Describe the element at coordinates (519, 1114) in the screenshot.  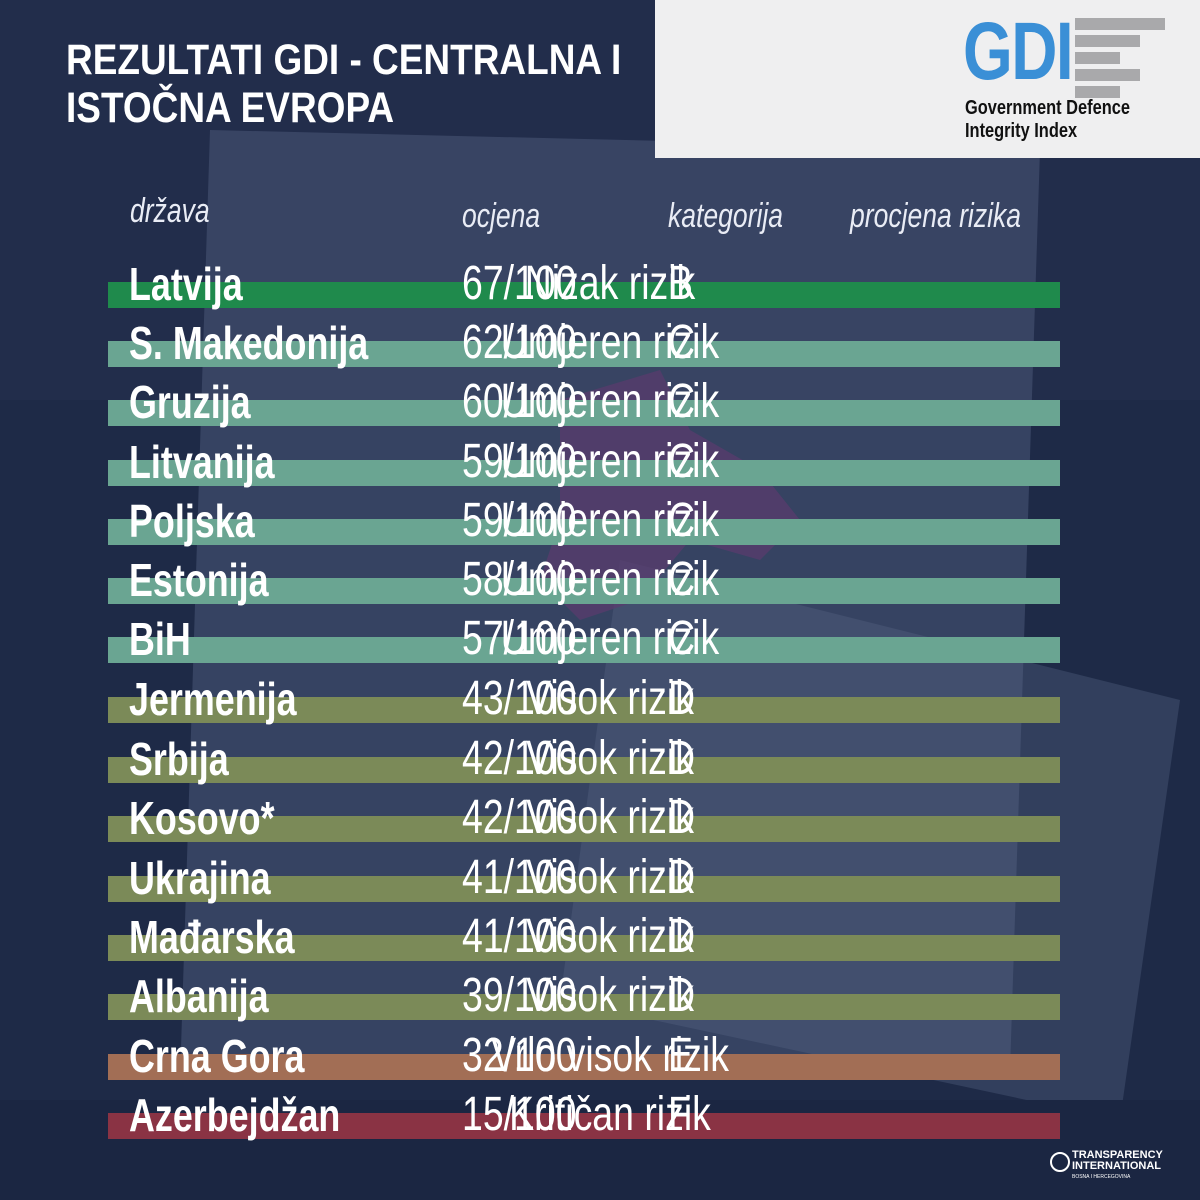
I see `score-cell: 15/100` at that location.